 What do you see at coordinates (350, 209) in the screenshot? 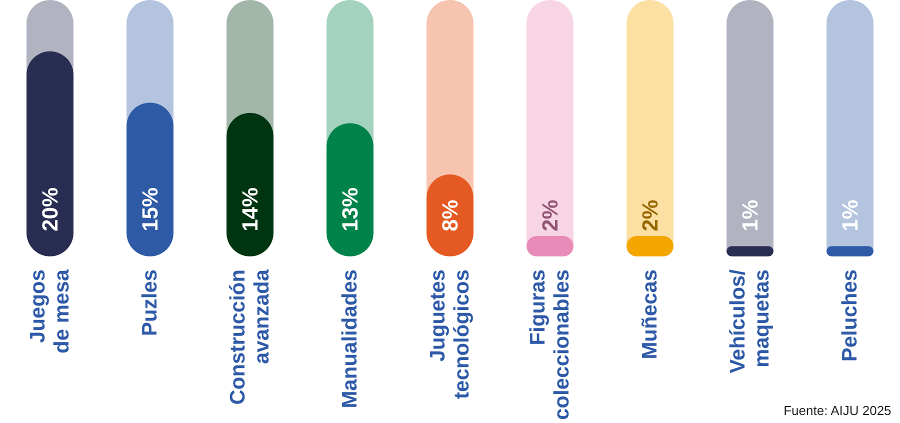
I see `data-label: 13%` at bounding box center [350, 209].